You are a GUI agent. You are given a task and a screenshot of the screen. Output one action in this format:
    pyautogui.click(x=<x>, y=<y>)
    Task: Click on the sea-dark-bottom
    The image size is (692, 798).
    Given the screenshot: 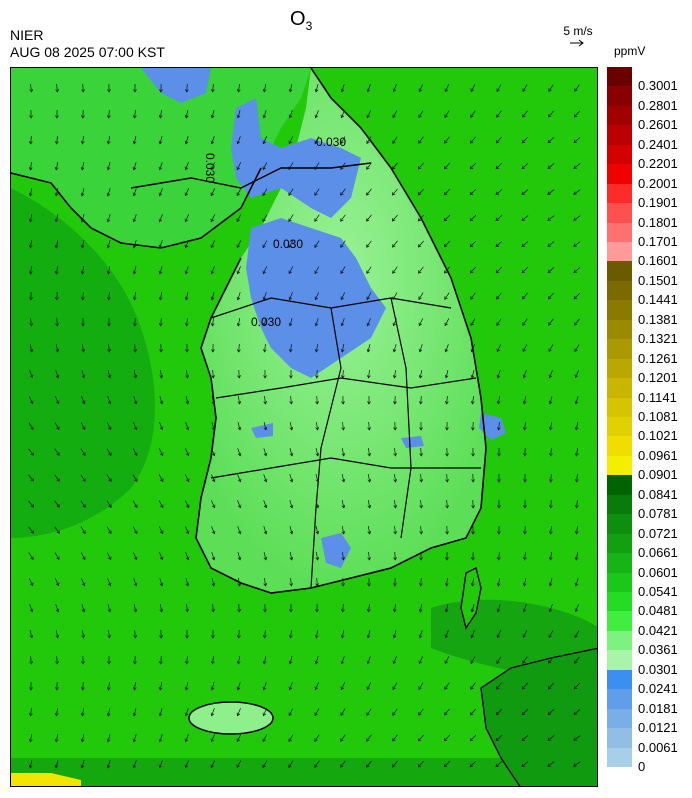 What is the action you would take?
    pyautogui.click(x=304, y=772)
    